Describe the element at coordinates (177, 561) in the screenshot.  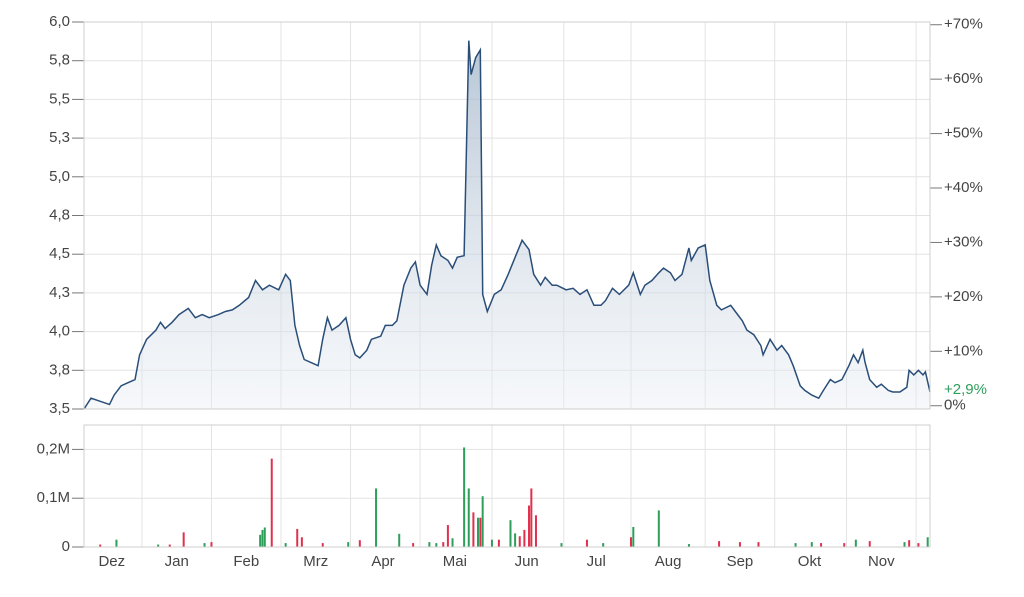
I see `x-tick-label: Jan` at that location.